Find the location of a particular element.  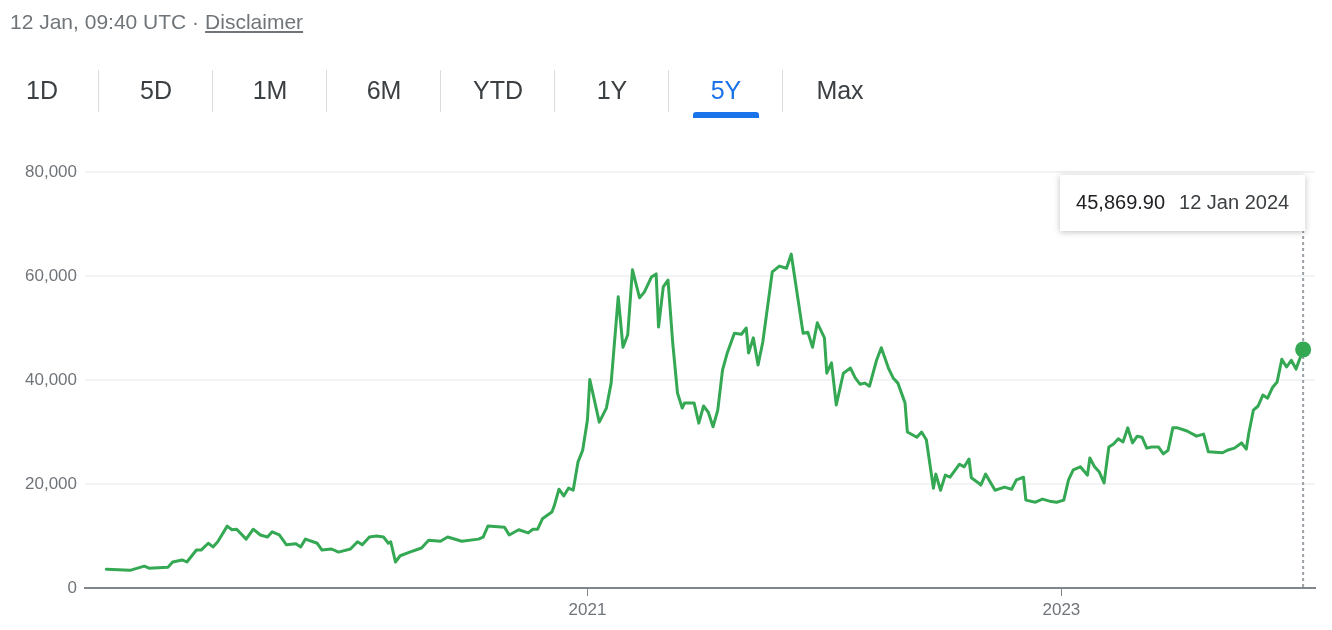

text: YTD is located at coordinates (498, 90).